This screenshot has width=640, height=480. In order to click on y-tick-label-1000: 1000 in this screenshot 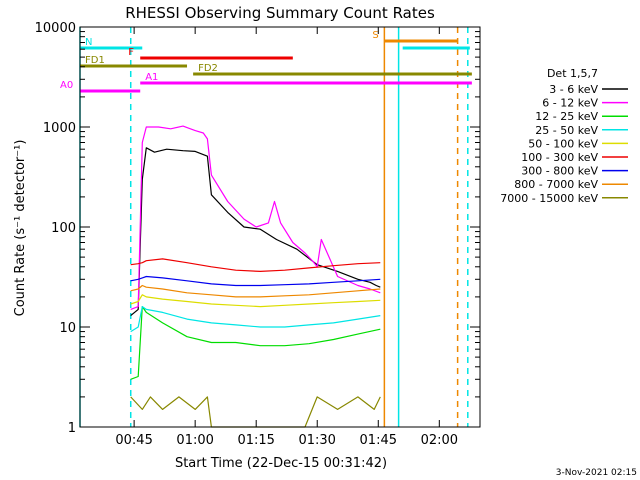, I will do `click(59, 128)`.